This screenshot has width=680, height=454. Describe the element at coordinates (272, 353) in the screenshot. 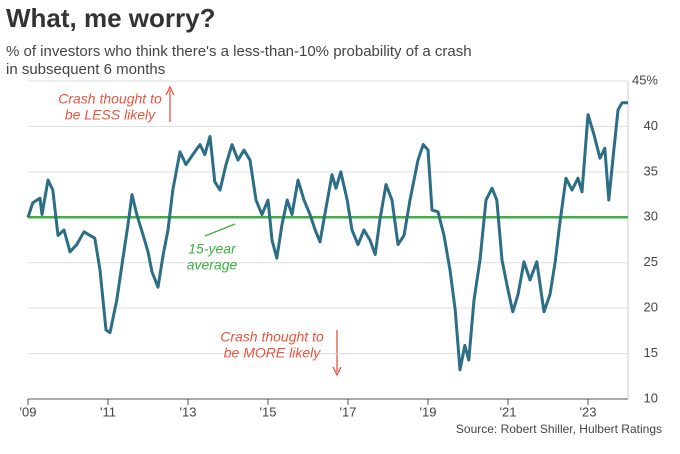

I see `annotation: be MORE likely` at that location.